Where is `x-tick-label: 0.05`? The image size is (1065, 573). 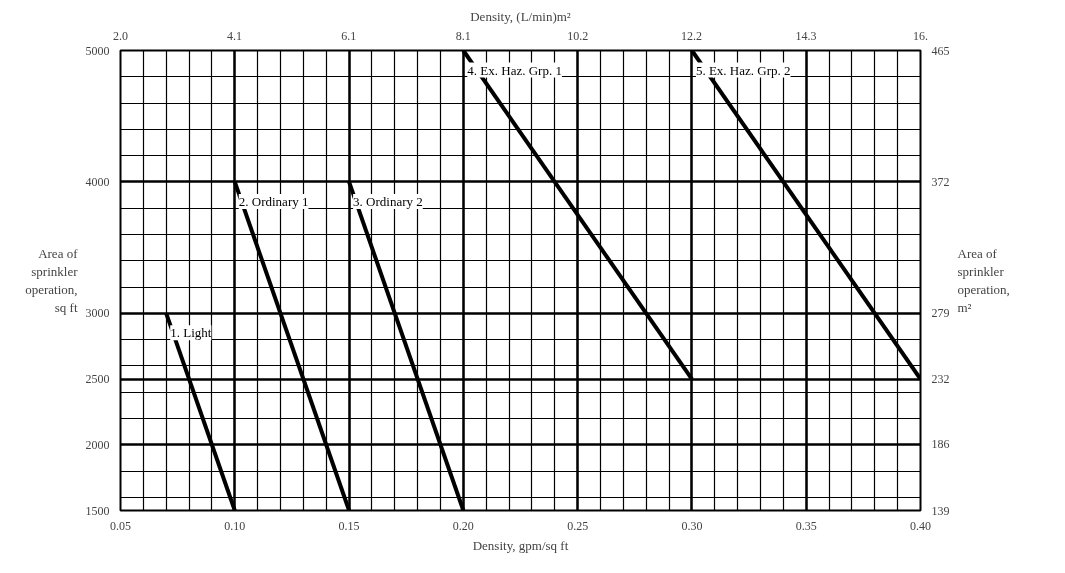
x-tick-label: 0.05 is located at coordinates (120, 525).